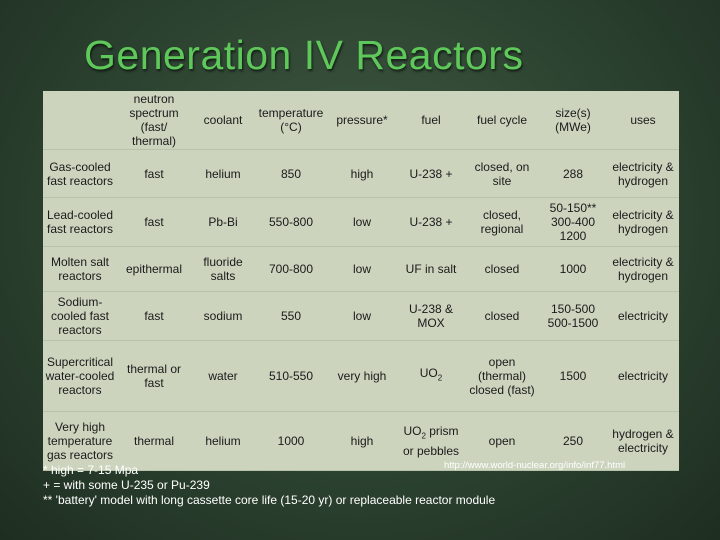  Describe the element at coordinates (154, 376) in the screenshot. I see `table-cell: thermal or fast` at that location.